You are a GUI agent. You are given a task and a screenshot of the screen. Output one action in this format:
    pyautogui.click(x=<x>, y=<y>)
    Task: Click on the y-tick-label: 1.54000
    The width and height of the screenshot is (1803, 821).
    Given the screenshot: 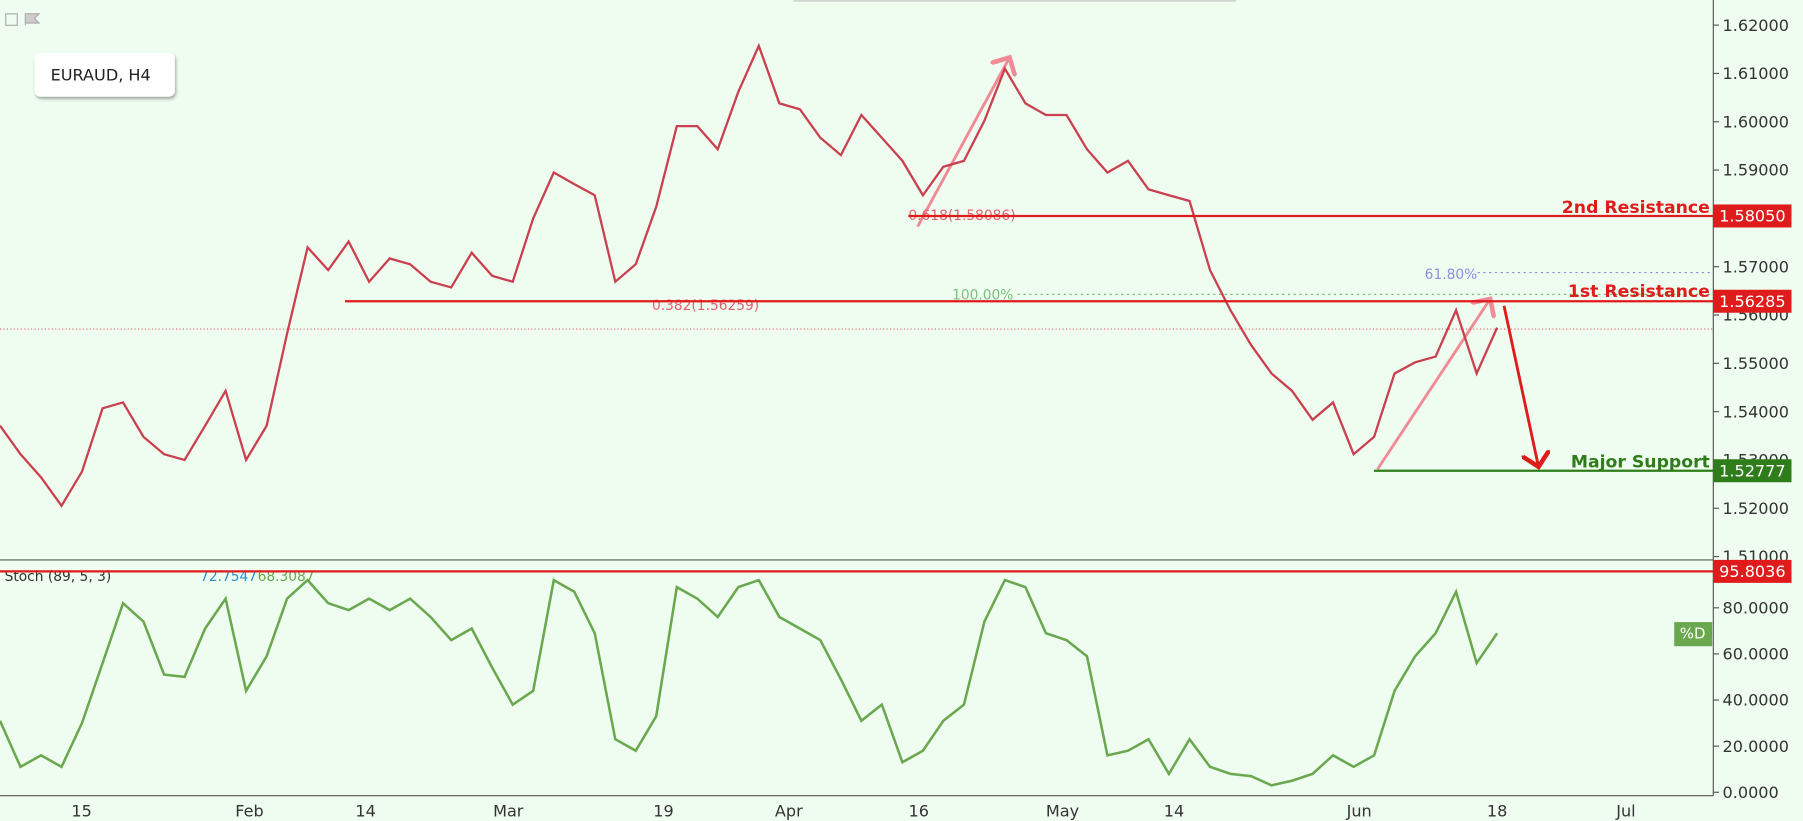 What is the action you would take?
    pyautogui.click(x=1756, y=411)
    